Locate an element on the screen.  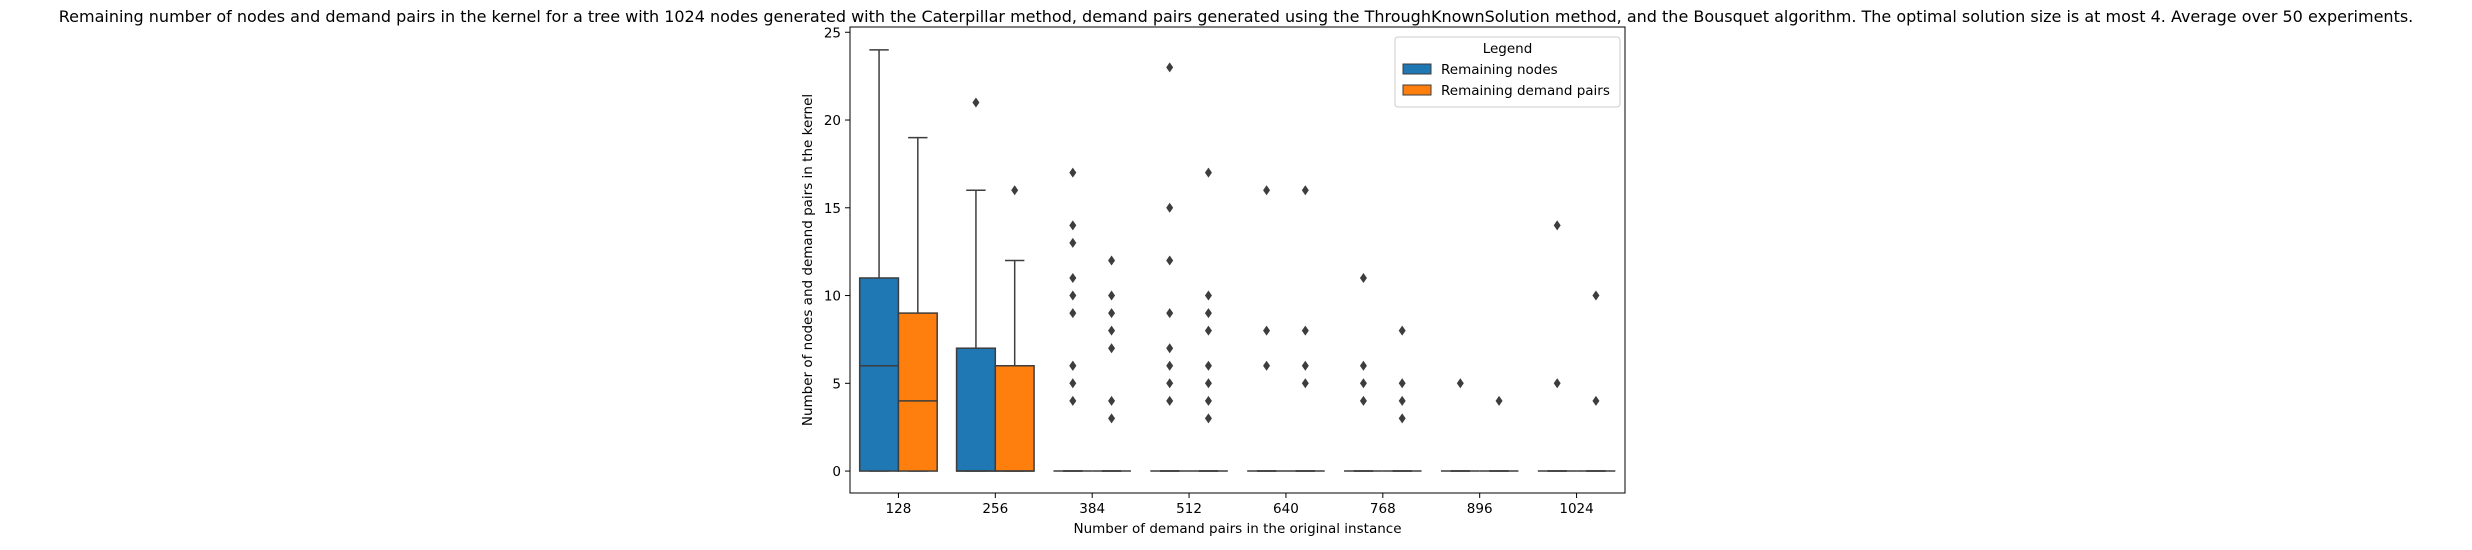
x-tick-label: 512 is located at coordinates (1189, 509).